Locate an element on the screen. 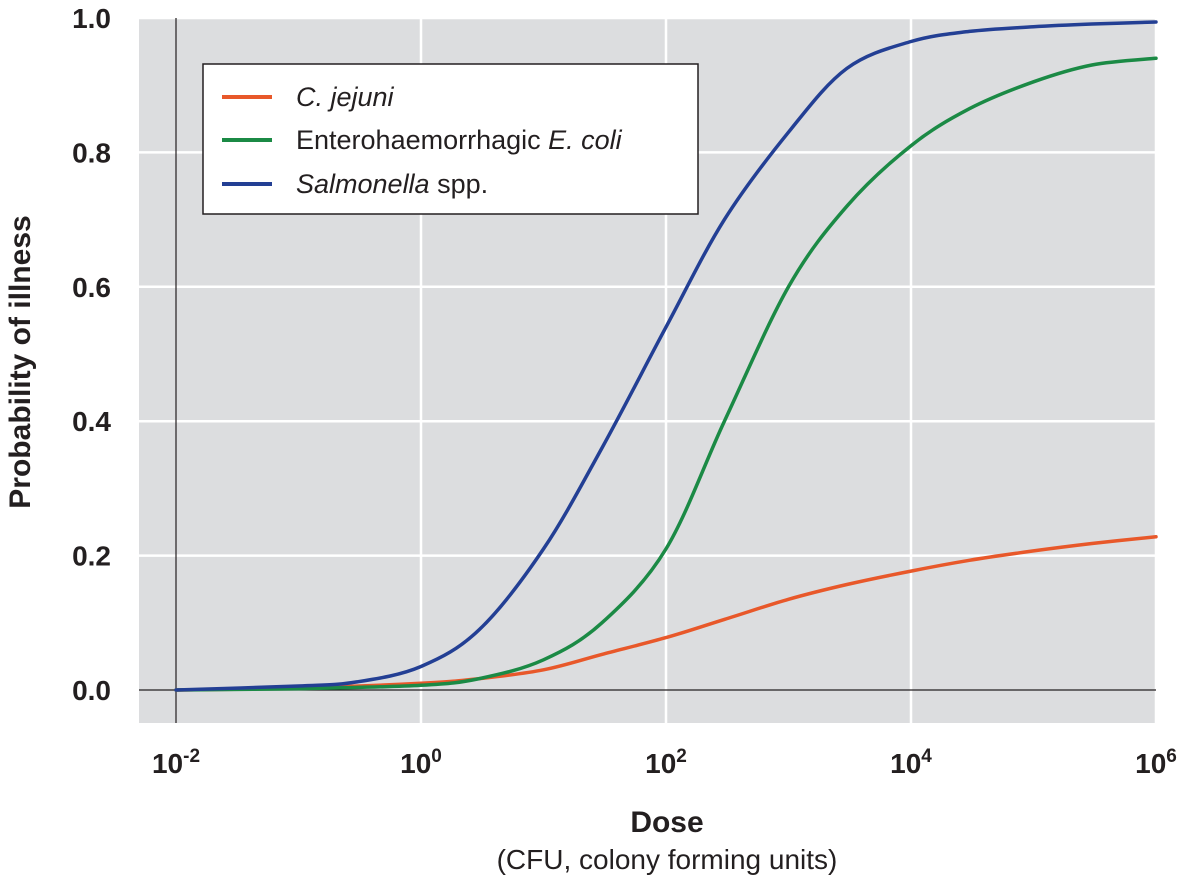 The height and width of the screenshot is (882, 1180). y-tick-label-5: 1.0 is located at coordinates (91, 18).